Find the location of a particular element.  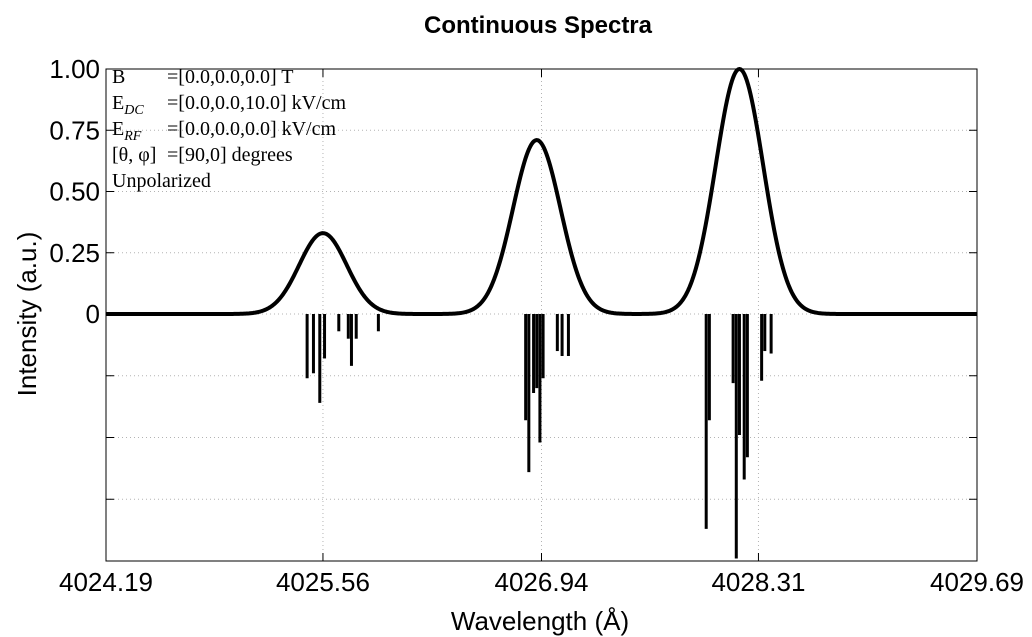

y-tick-label: 0.75 is located at coordinates (74, 130).